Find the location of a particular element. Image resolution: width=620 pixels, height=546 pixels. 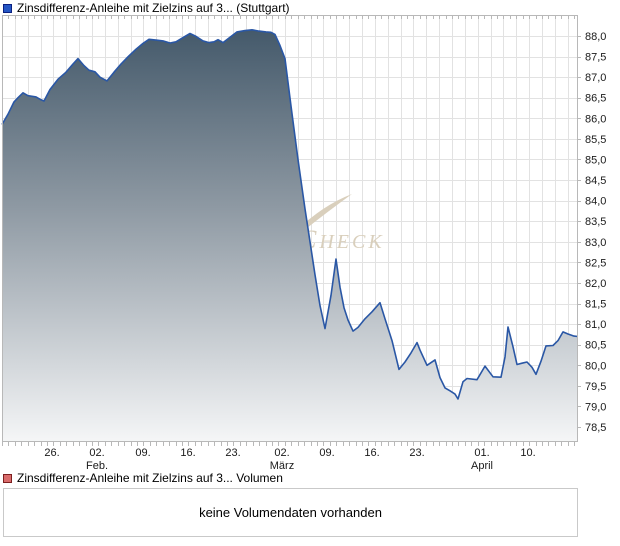

svg-text: 26. is located at coordinates (51, 453).